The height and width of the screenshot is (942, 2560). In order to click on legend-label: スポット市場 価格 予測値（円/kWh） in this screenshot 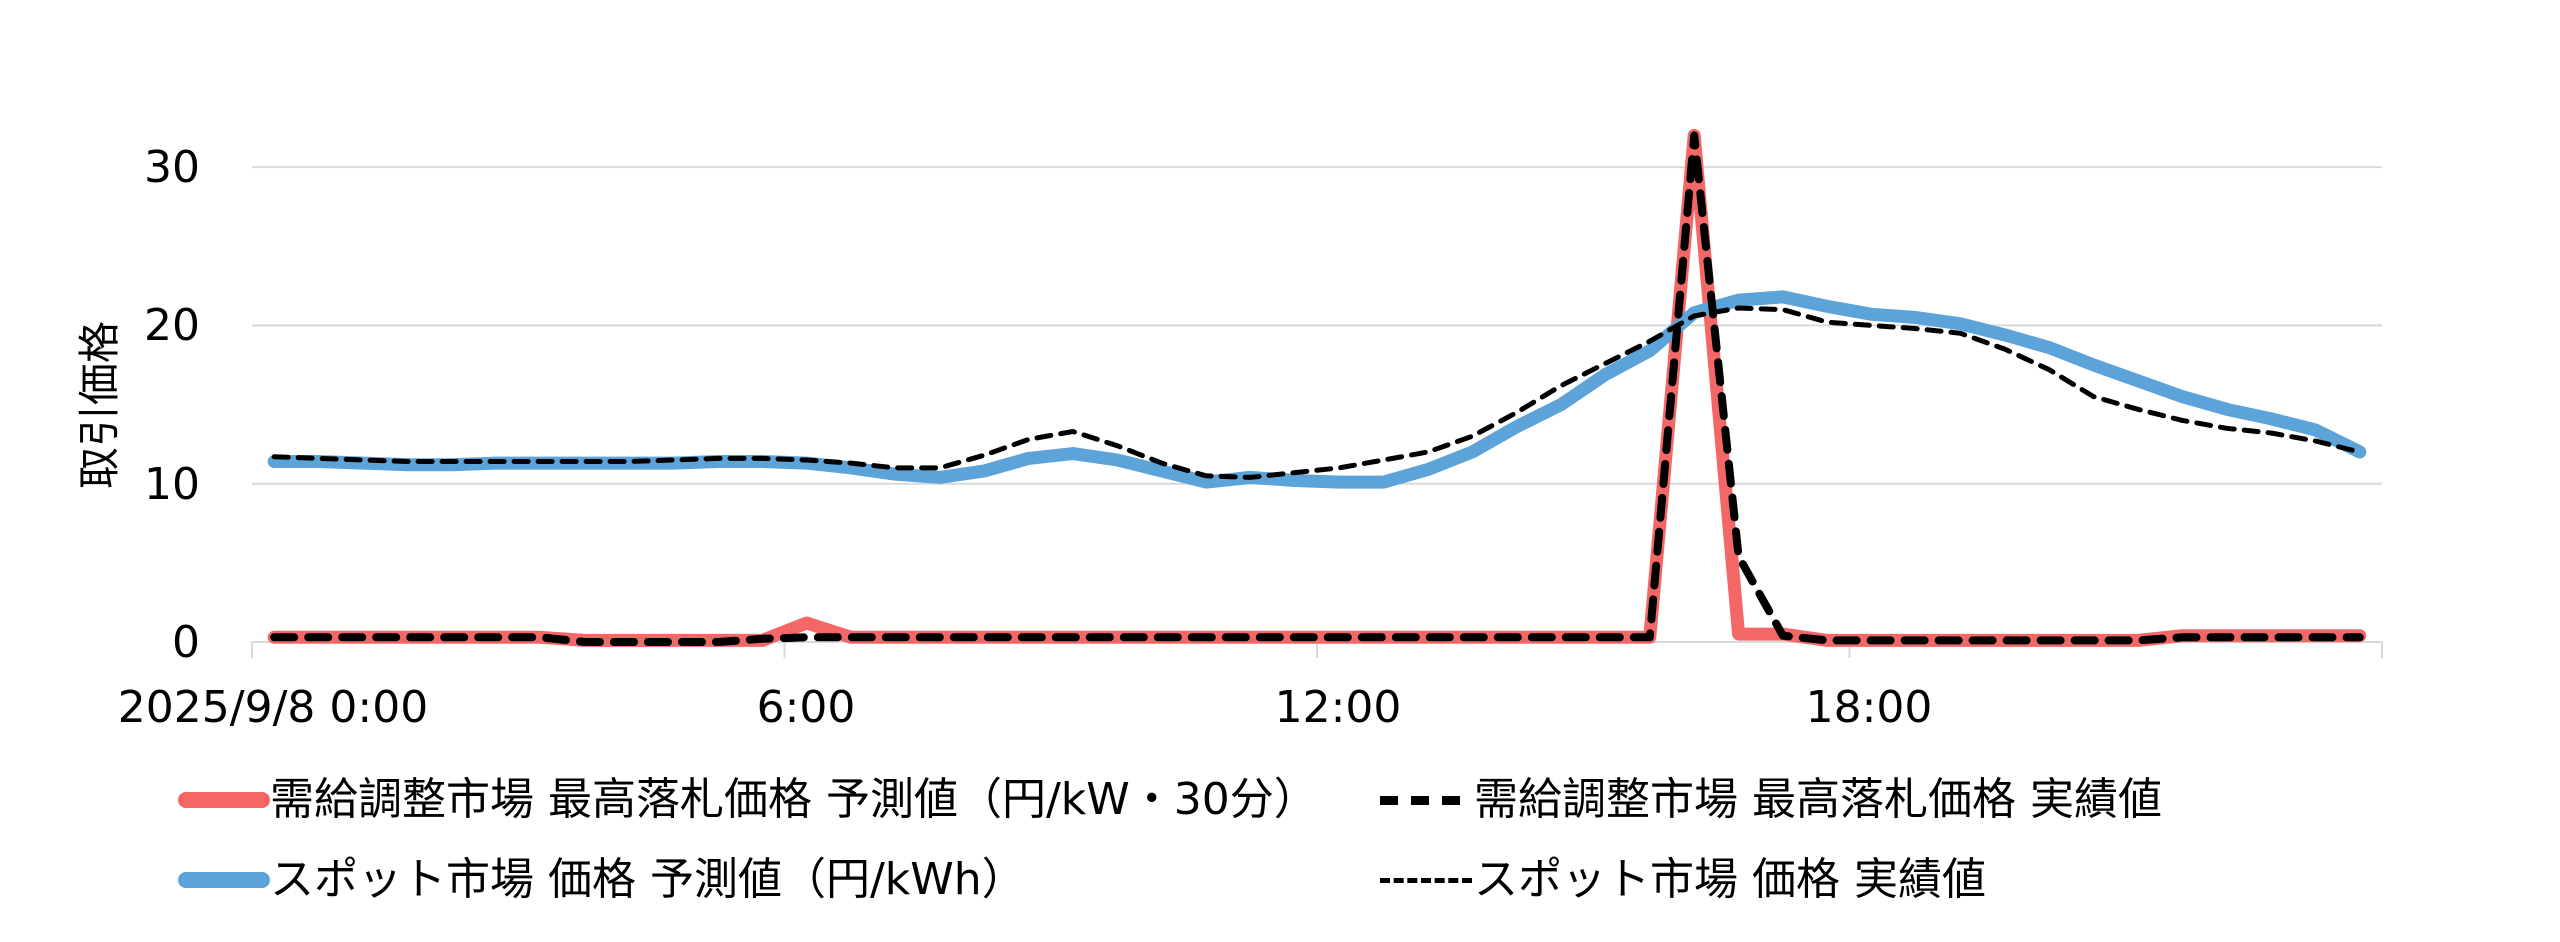, I will do `click(648, 879)`.